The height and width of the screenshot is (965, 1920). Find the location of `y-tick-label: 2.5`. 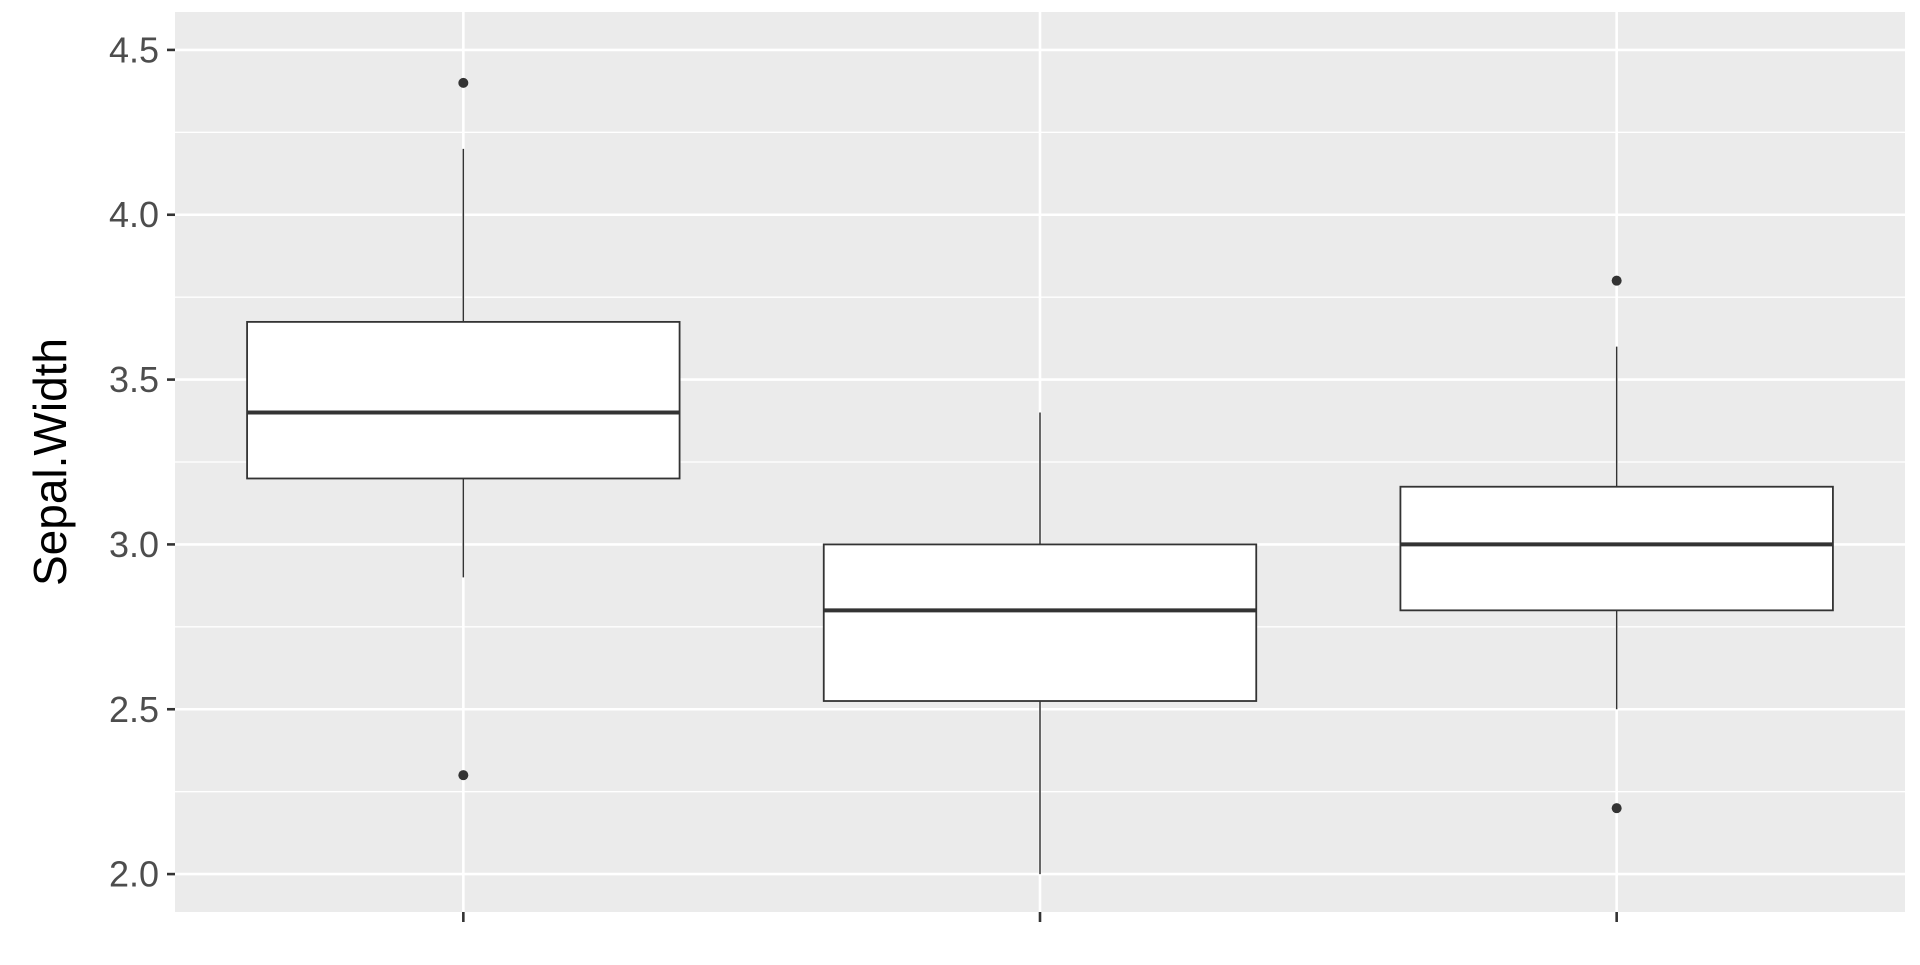

y-tick-label: 2.5 is located at coordinates (134, 709).